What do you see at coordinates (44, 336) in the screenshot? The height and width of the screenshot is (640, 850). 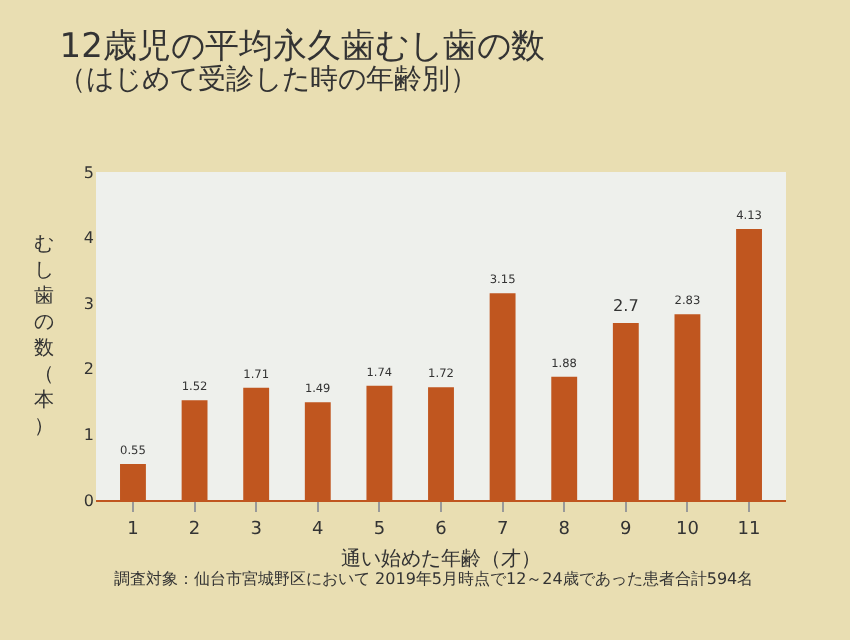 I see `y-axis-title: むし歯の数（本）` at bounding box center [44, 336].